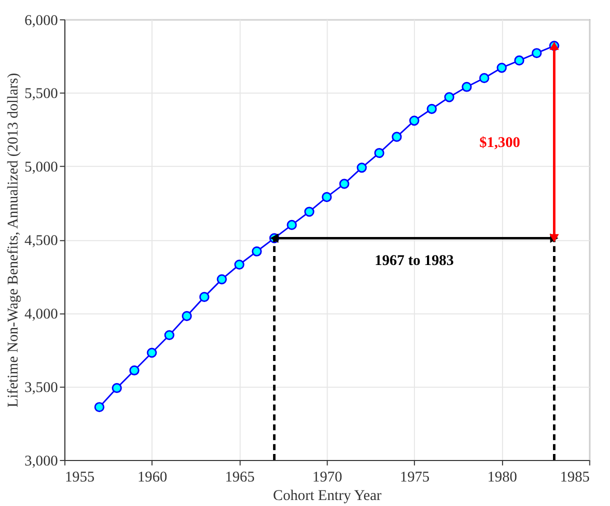  Describe the element at coordinates (327, 496) in the screenshot. I see `x-axis-title: Cohort Entry Year` at that location.